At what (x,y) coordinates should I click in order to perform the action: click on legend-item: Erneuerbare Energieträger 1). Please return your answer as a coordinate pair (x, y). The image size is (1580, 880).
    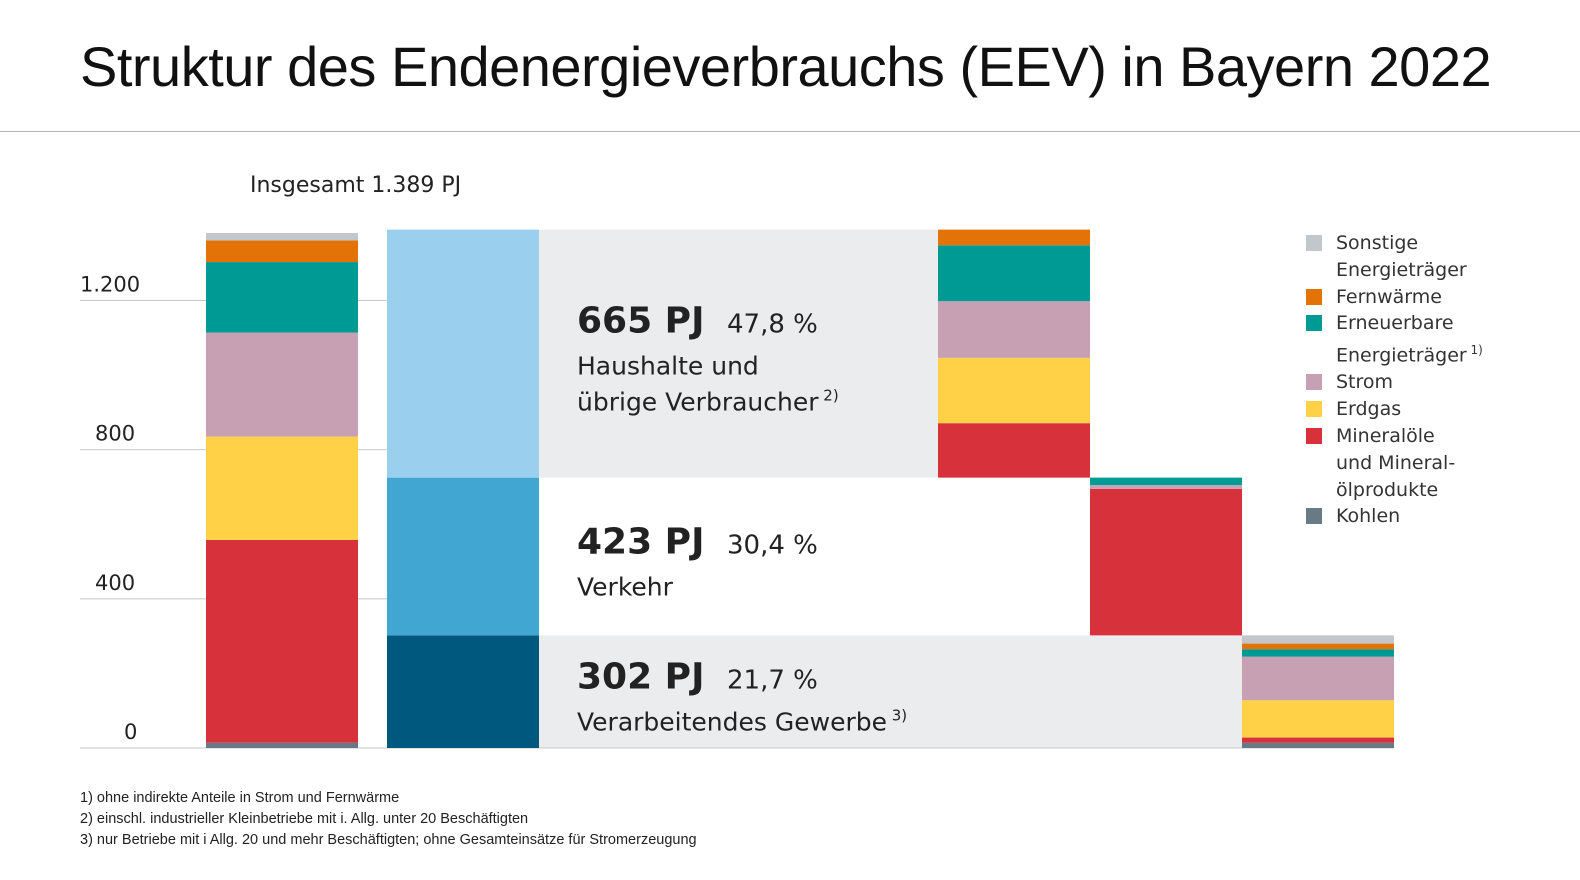
    Looking at the image, I should click on (1436, 339).